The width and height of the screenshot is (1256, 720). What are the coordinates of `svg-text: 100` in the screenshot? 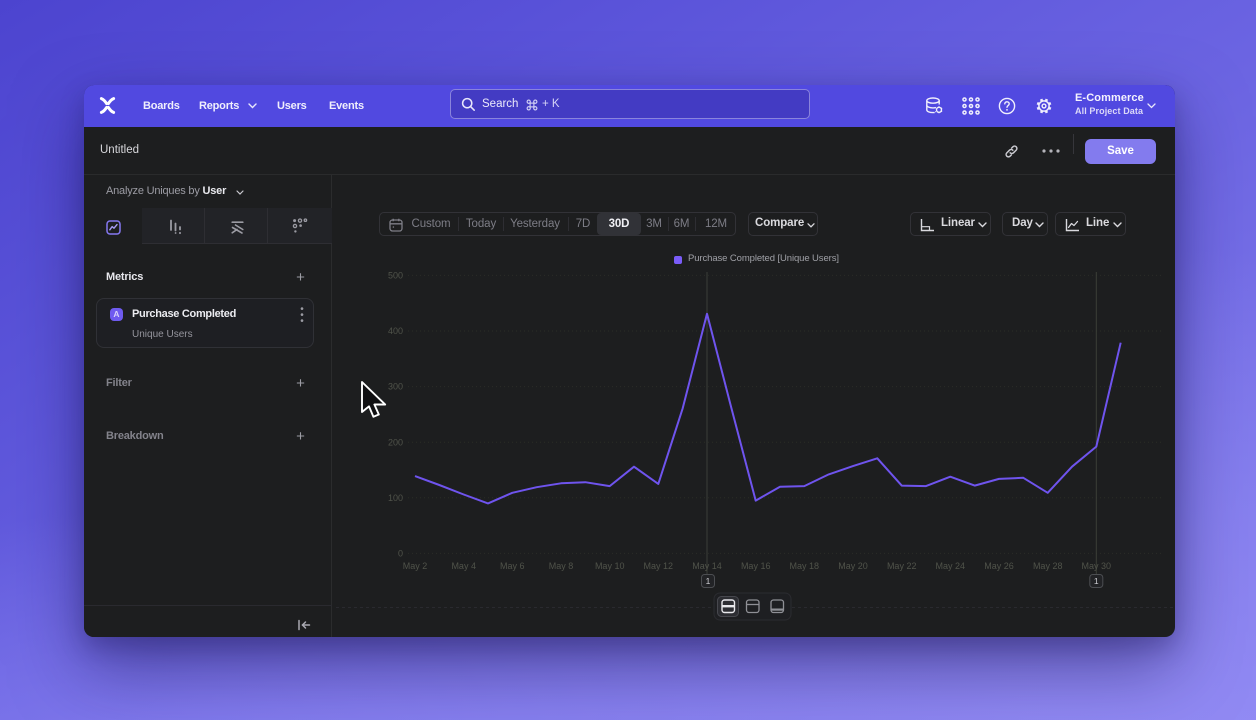 It's located at (395, 498).